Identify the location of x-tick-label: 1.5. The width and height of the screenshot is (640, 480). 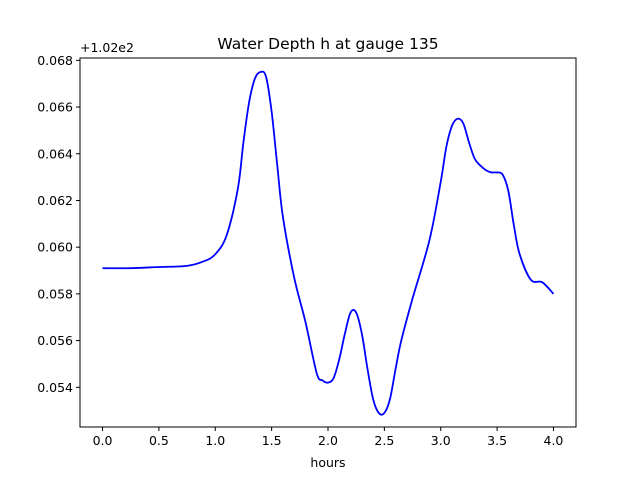
(272, 440).